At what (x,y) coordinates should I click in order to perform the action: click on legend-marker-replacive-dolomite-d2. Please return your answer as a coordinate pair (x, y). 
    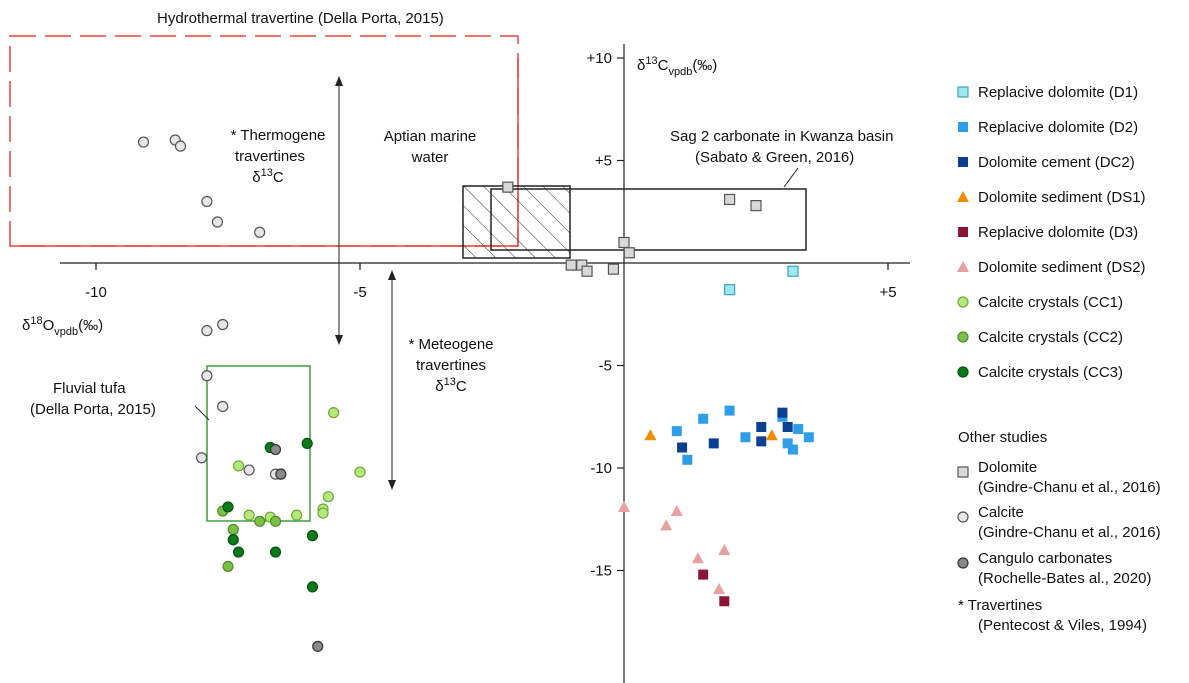
    Looking at the image, I should click on (963, 127).